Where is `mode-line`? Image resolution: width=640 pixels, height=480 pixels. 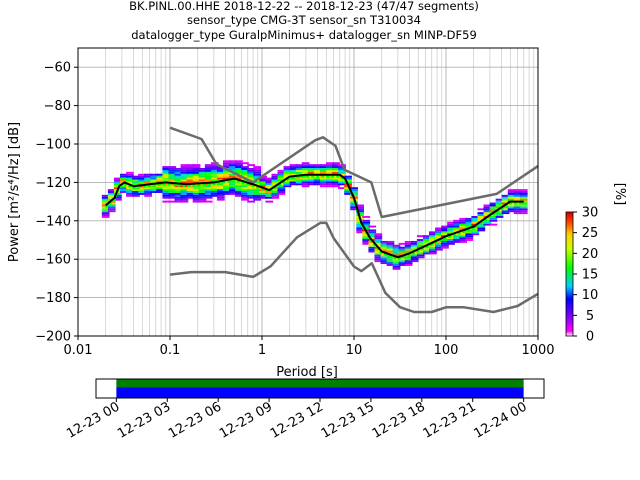 mode-line is located at coordinates (314, 218).